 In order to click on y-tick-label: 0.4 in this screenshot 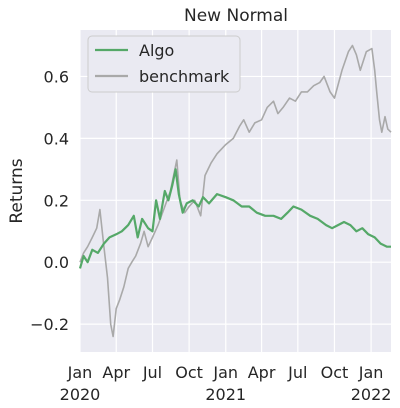, I will do `click(56, 138)`.